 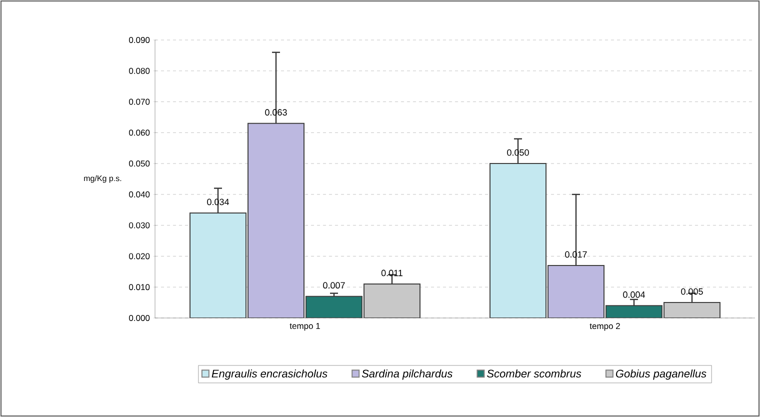 I want to click on legend-label: Scomber scombrus, so click(x=534, y=373).